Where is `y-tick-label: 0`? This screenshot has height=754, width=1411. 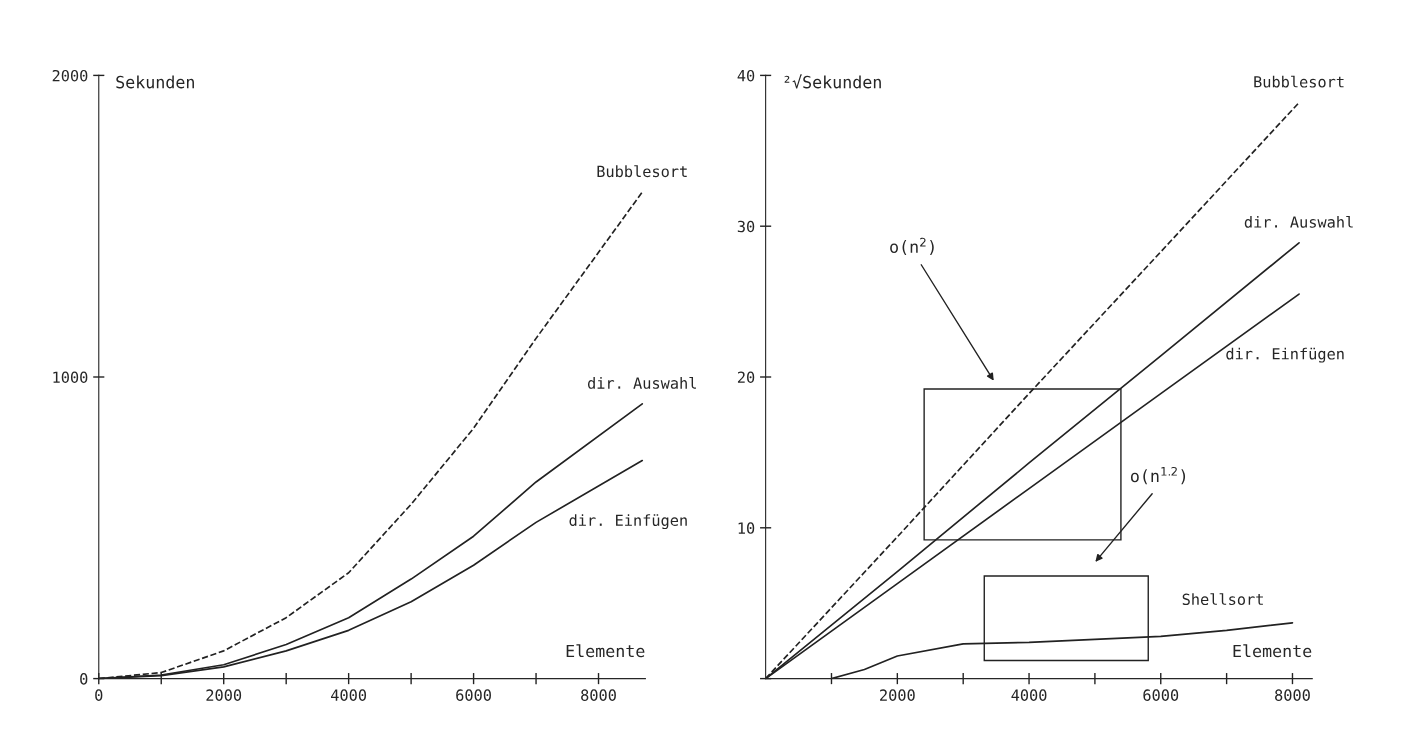 y-tick-label: 0 is located at coordinates (84, 679).